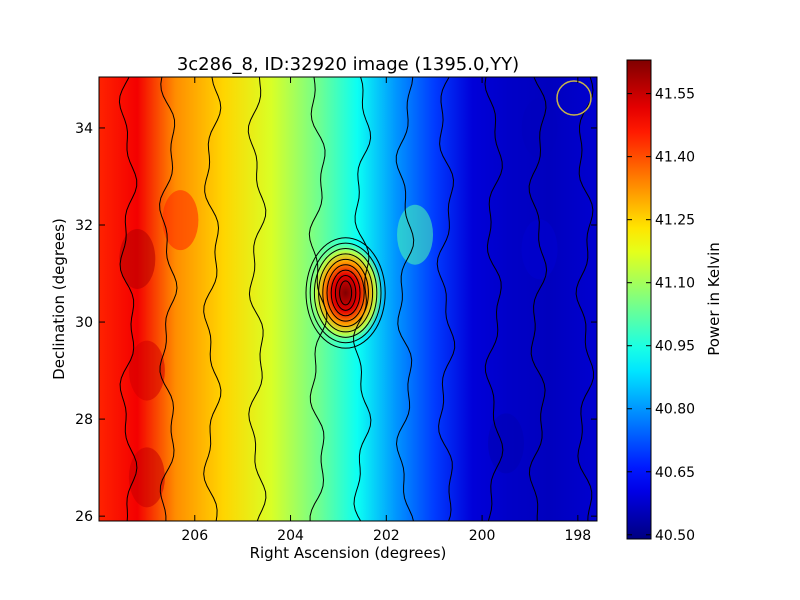  Describe the element at coordinates (675, 410) in the screenshot. I see `colorbar-tick-label: 40.80` at that location.